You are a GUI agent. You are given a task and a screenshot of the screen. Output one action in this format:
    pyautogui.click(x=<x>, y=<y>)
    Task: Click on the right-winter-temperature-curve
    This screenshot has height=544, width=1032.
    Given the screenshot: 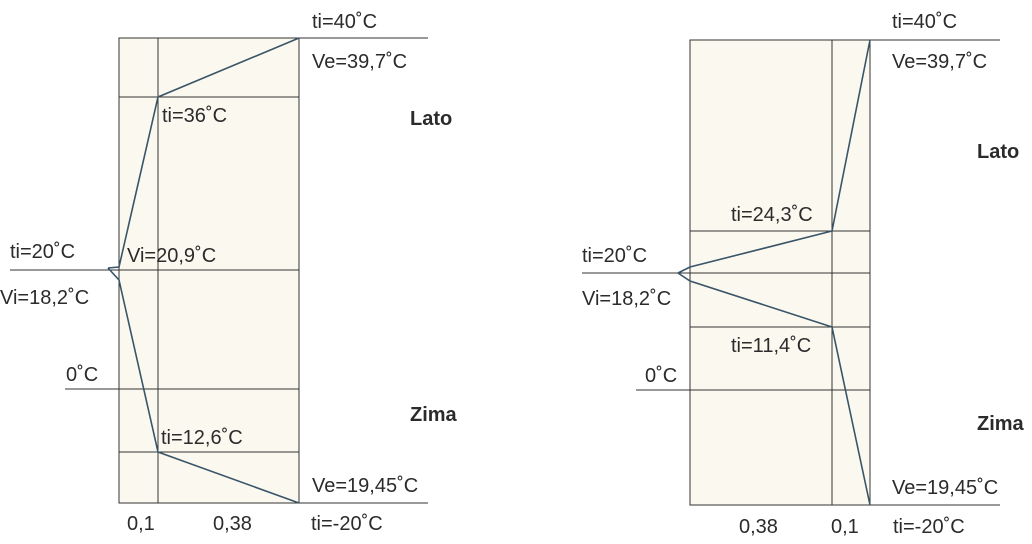 What is the action you would take?
    pyautogui.click(x=774, y=389)
    